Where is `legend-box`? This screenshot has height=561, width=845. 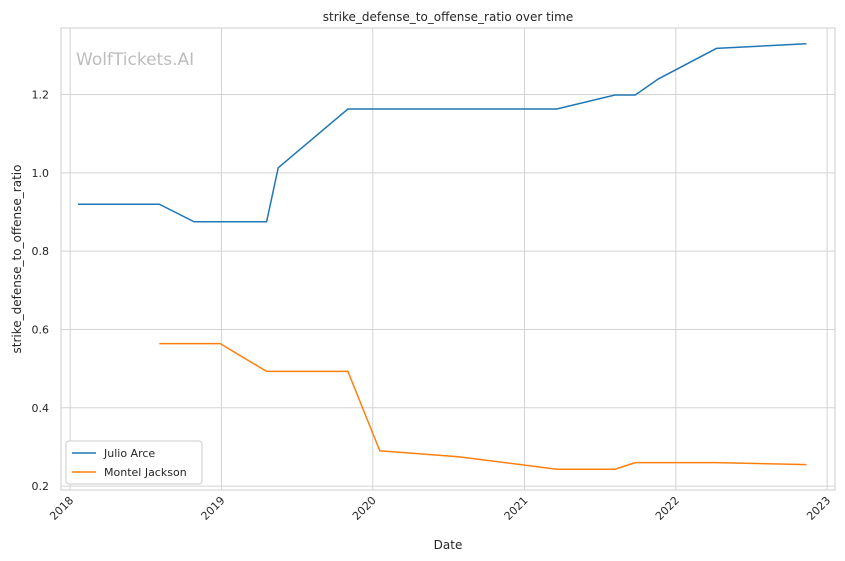 legend-box is located at coordinates (134, 462).